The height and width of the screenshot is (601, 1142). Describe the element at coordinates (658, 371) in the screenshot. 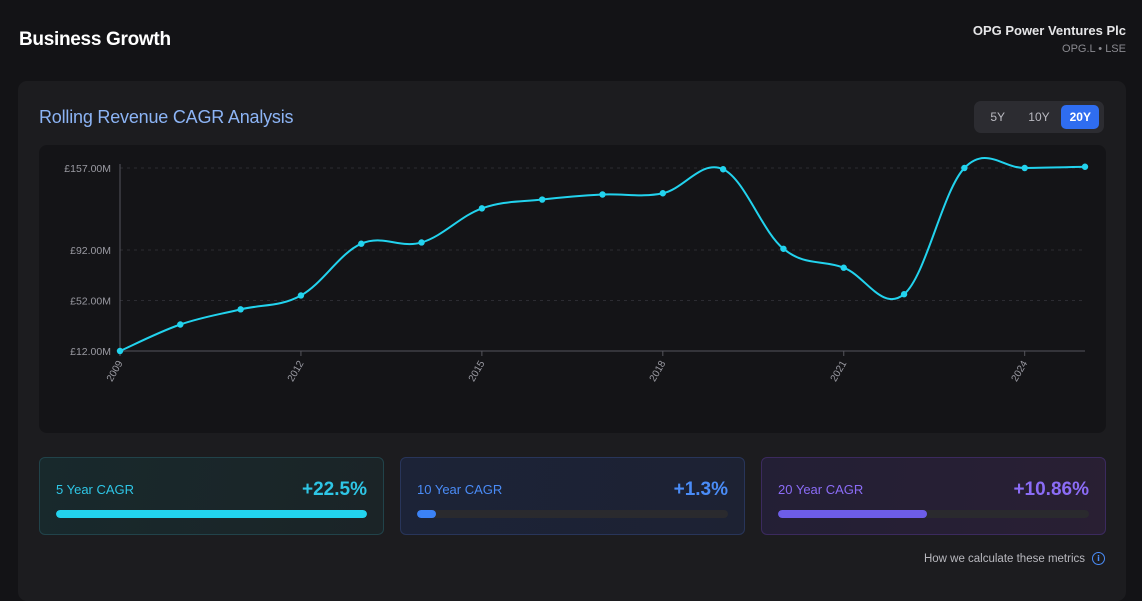

I see `x-tick-label: 2018` at that location.